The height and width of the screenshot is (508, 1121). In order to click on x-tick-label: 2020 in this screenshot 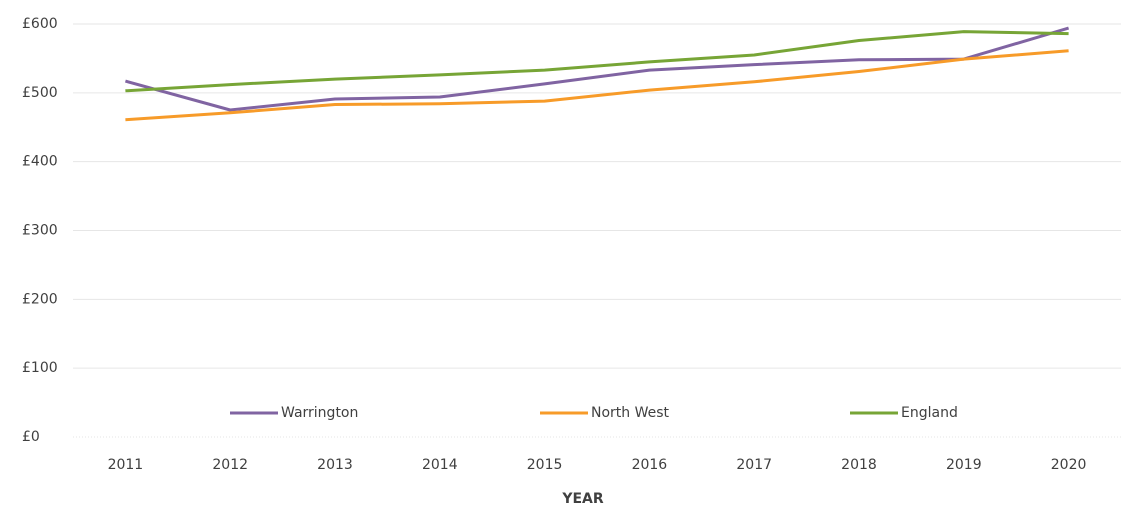, I will do `click(1069, 465)`.